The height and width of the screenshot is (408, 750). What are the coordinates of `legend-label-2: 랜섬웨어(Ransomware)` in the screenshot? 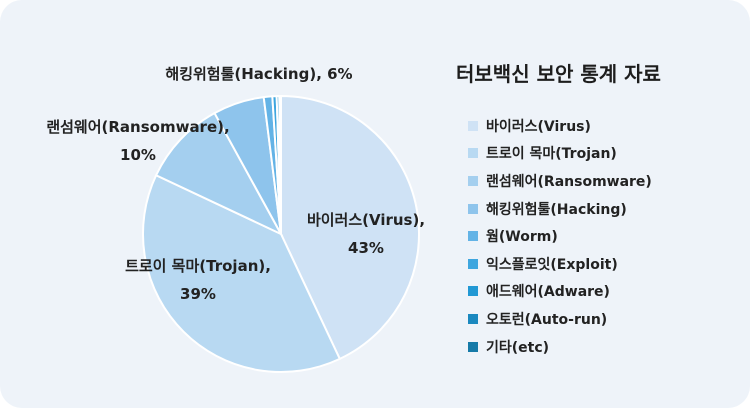 It's located at (569, 181).